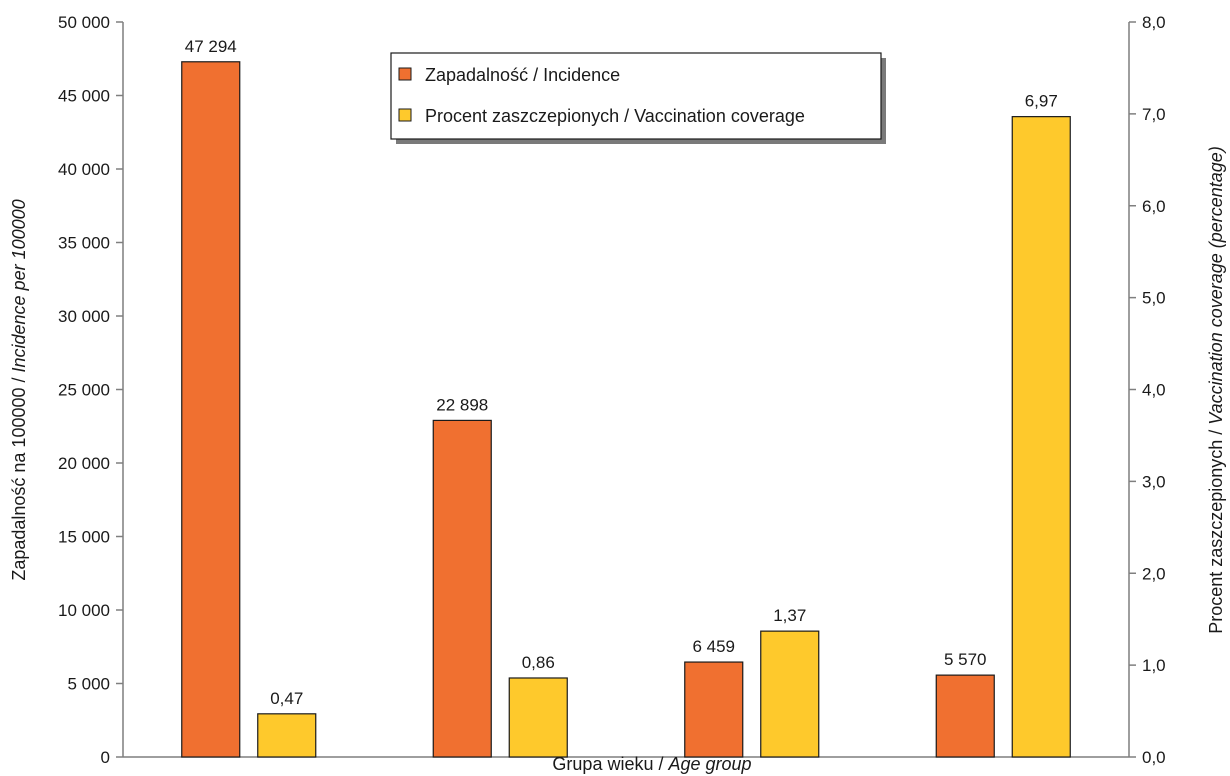 Image resolution: width=1230 pixels, height=776 pixels. Describe the element at coordinates (1154, 757) in the screenshot. I see `right-tick-label: 0,0` at that location.